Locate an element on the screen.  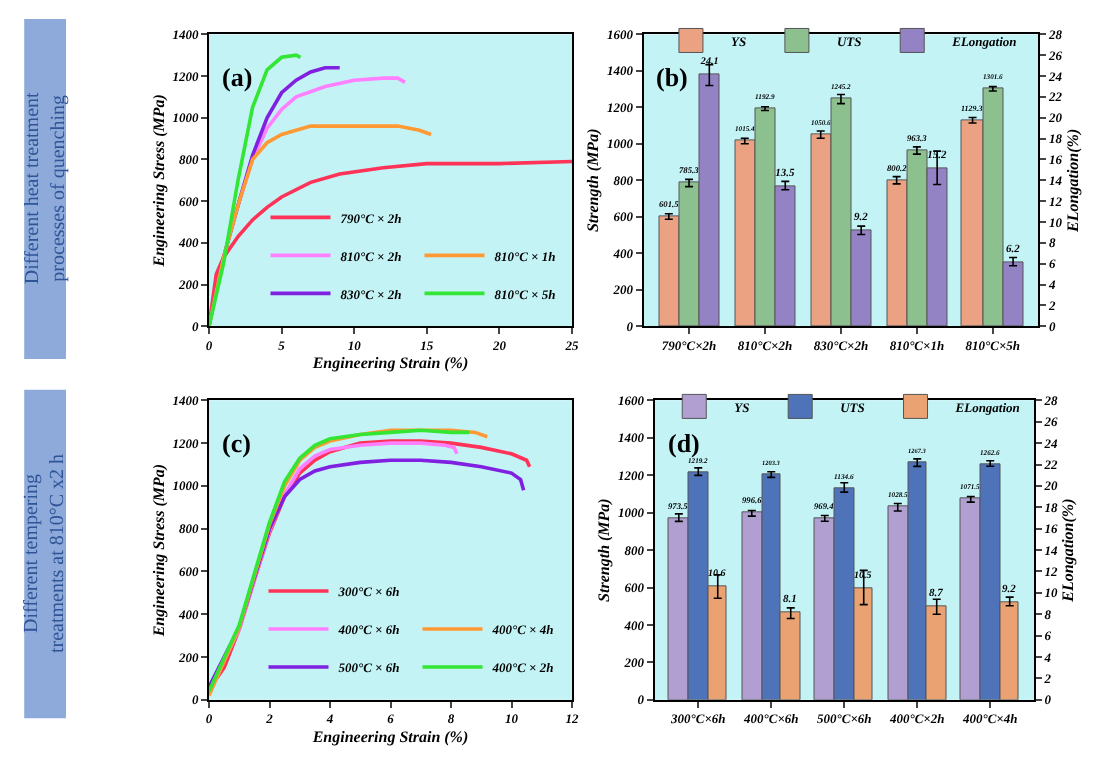
line-series is located at coordinates (256, 190).